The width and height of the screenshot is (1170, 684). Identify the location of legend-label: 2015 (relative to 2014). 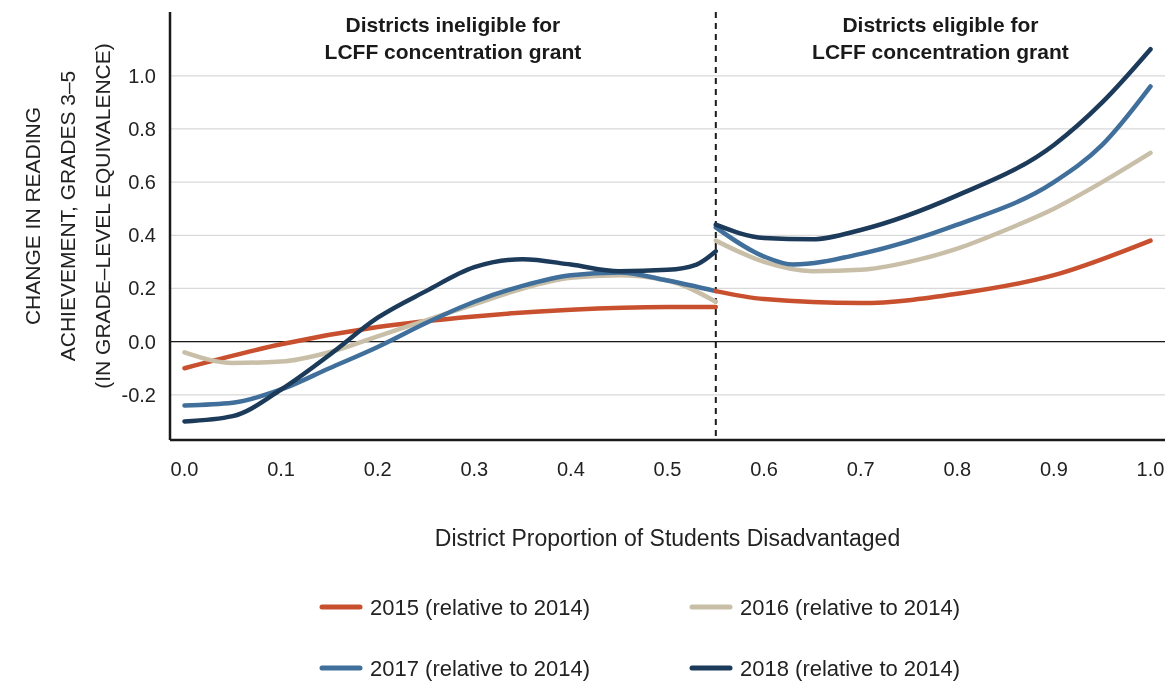
(480, 607).